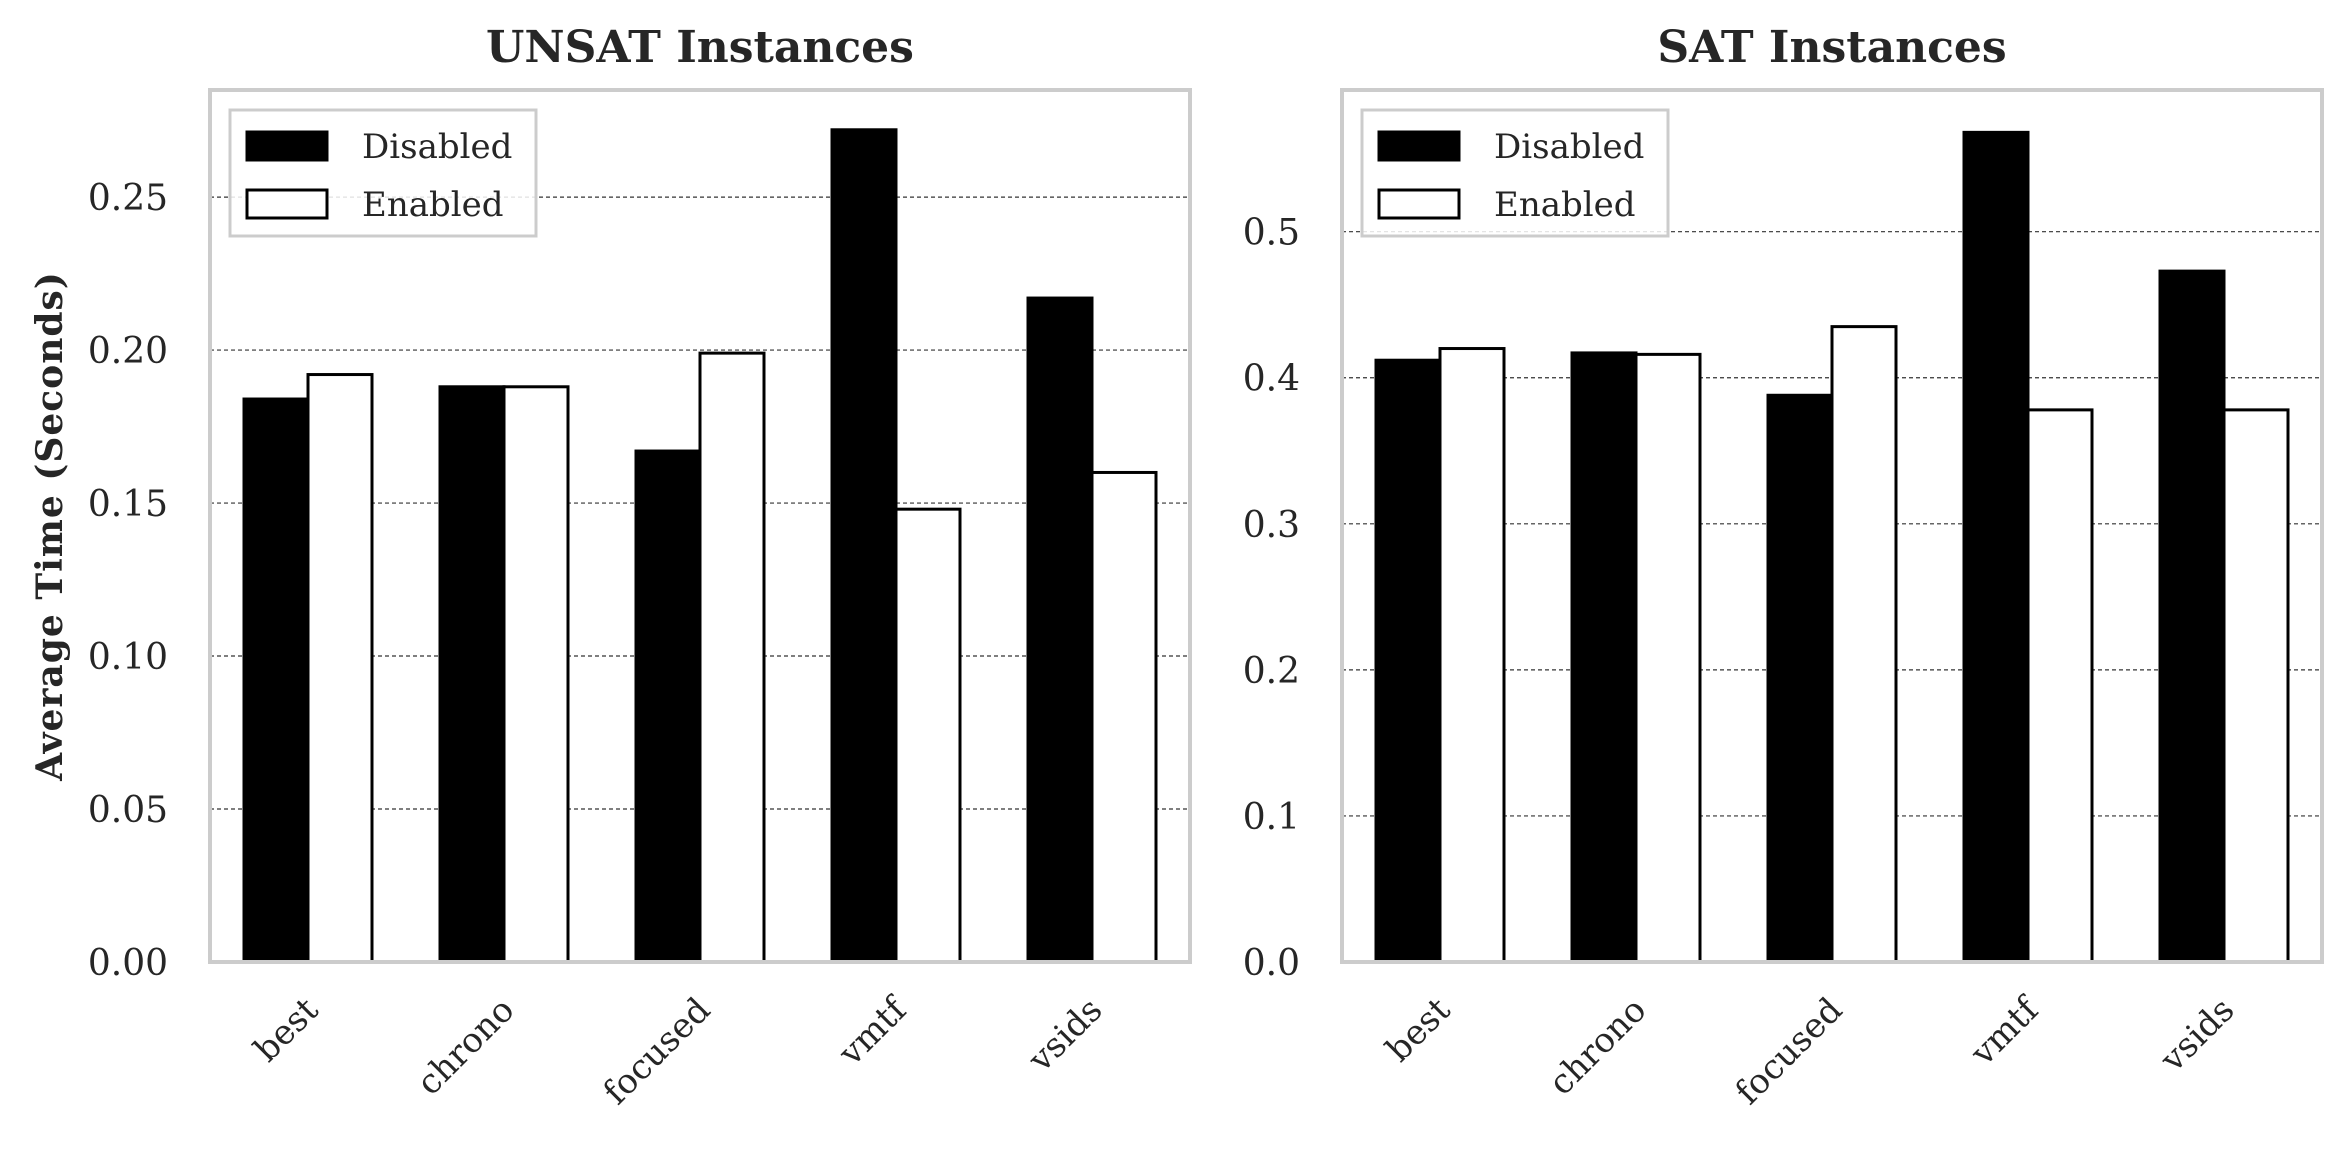  What do you see at coordinates (128, 963) in the screenshot?
I see `y-tick-label: 0.00` at bounding box center [128, 963].